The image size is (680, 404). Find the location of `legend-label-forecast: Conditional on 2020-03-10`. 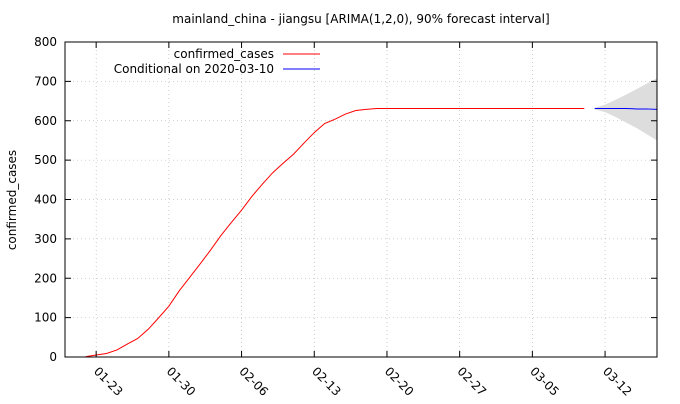

legend-label-forecast: Conditional on 2020-03-10 is located at coordinates (194, 69).